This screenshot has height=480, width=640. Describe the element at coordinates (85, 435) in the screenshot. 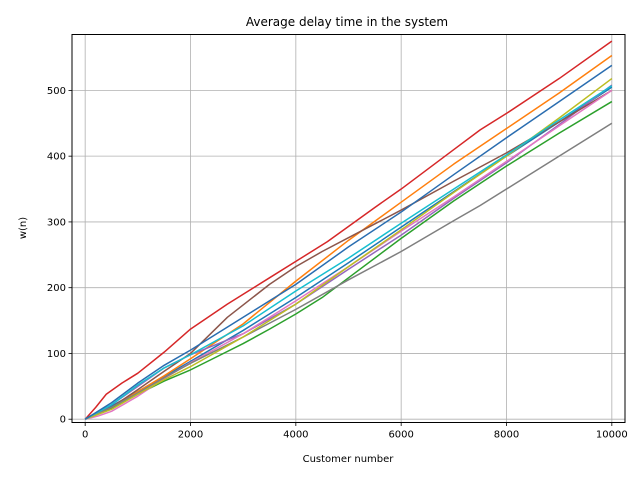

I see `x-tick-label: 0` at that location.